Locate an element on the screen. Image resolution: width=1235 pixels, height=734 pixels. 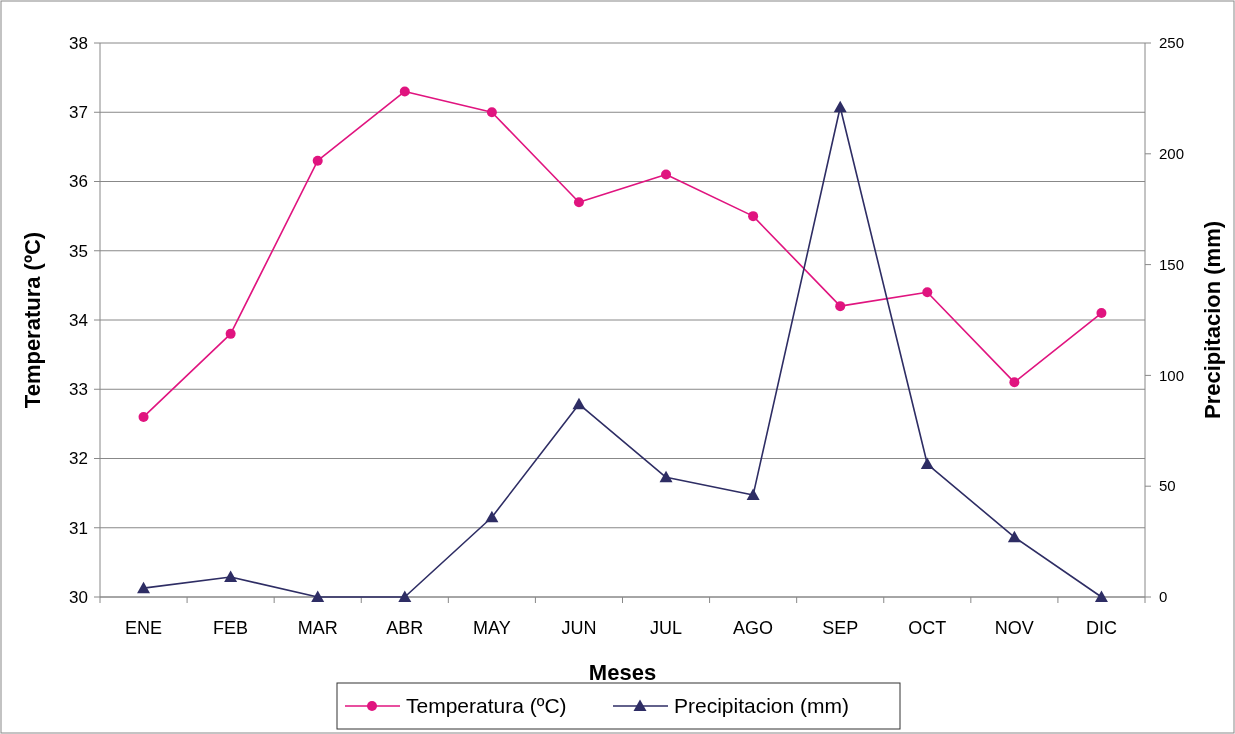
x-tick-label: FEB is located at coordinates (231, 628).